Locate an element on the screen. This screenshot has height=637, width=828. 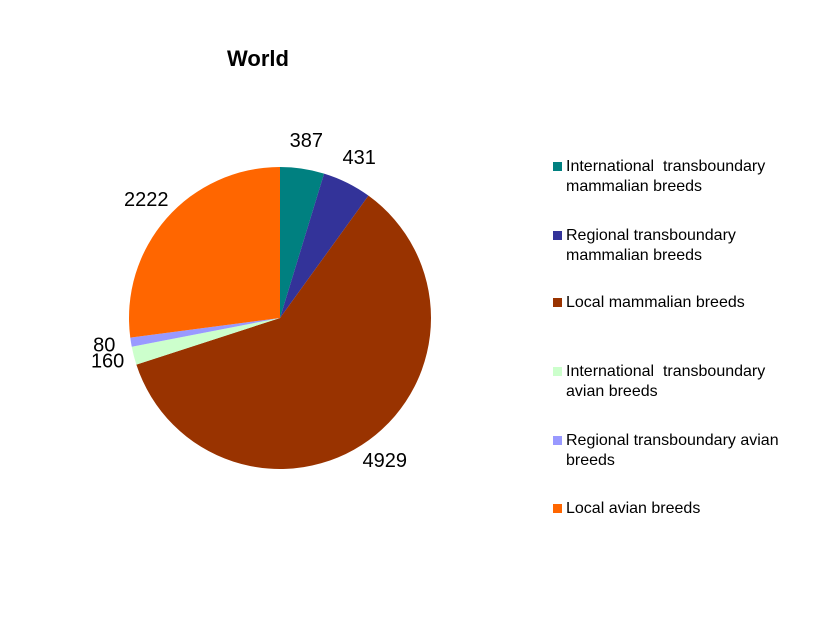
legend-item: International transboundary avian breeds is located at coordinates (678, 382).